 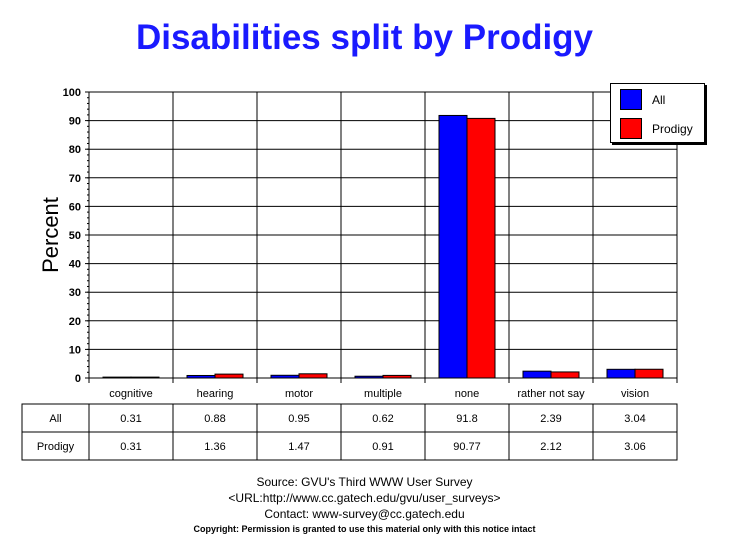 I want to click on data-table-cell: 0.95, so click(x=298, y=419).